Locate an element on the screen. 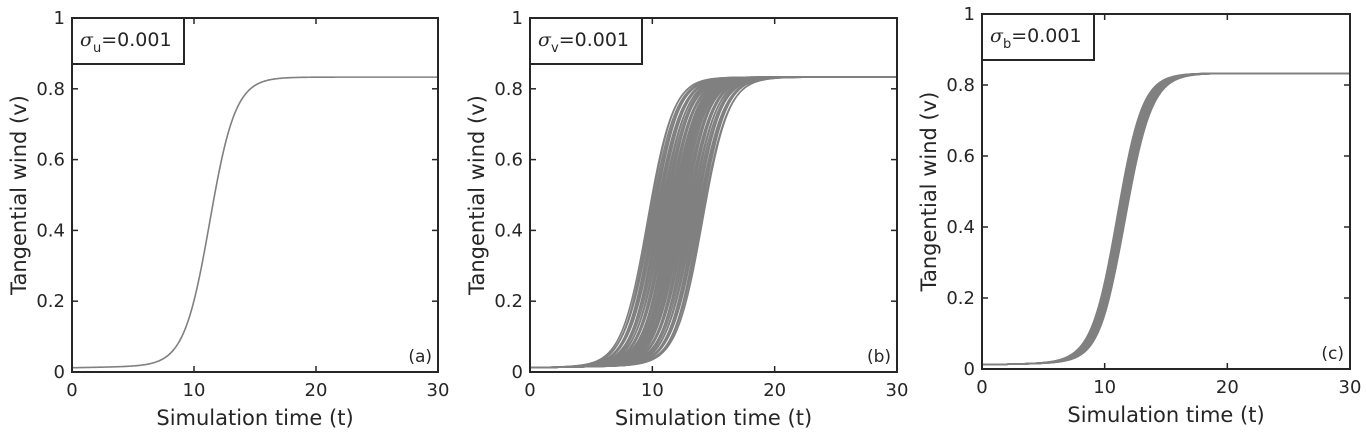 The image size is (1366, 443). panel-tag: (c) is located at coordinates (1332, 354).